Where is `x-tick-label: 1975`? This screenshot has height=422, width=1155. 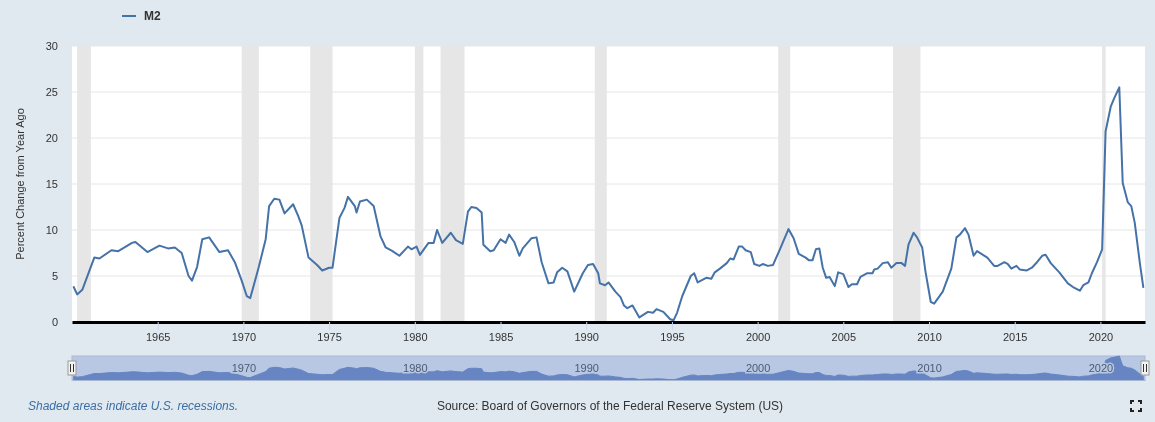 x-tick-label: 1975 is located at coordinates (329, 336).